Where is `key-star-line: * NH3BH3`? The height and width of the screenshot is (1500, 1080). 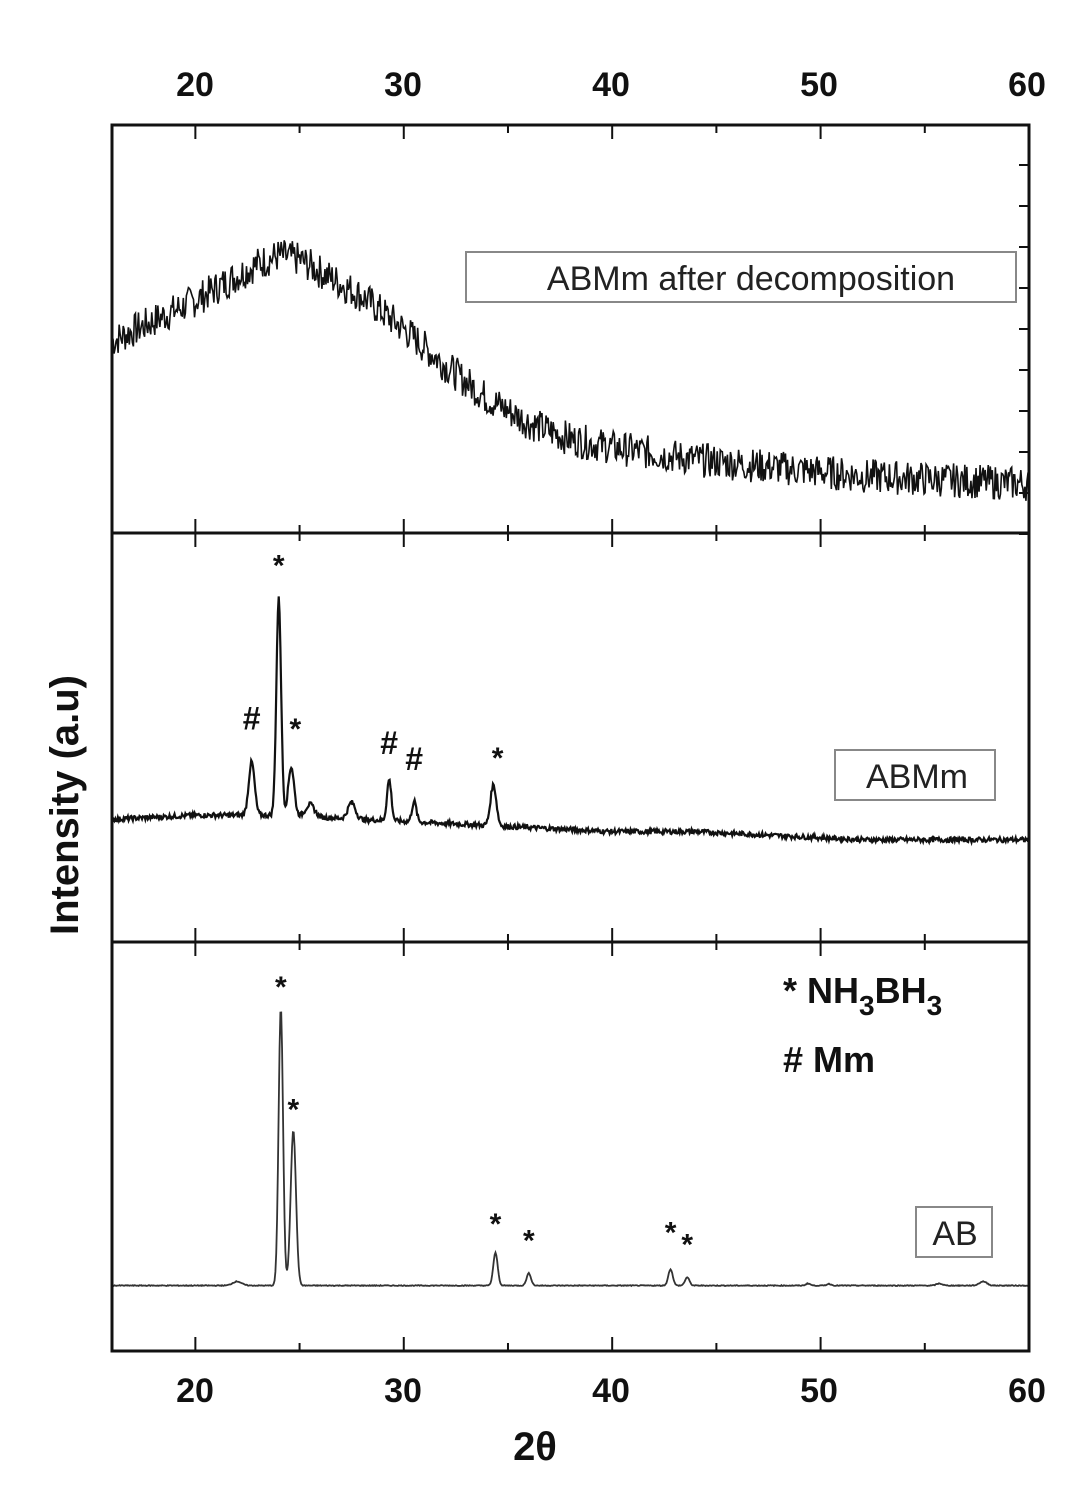 key-star-line: * NH3BH3 is located at coordinates (862, 995).